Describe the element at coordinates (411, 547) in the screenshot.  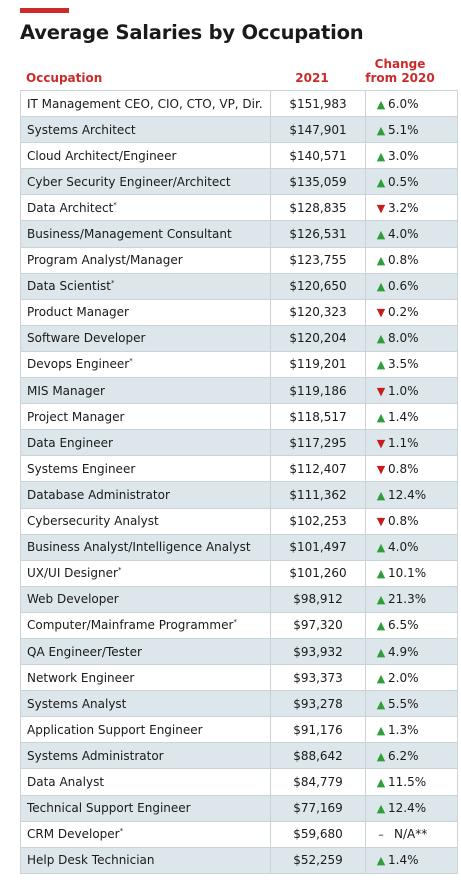
I see `change-cell: ▲ 4.0%` at that location.